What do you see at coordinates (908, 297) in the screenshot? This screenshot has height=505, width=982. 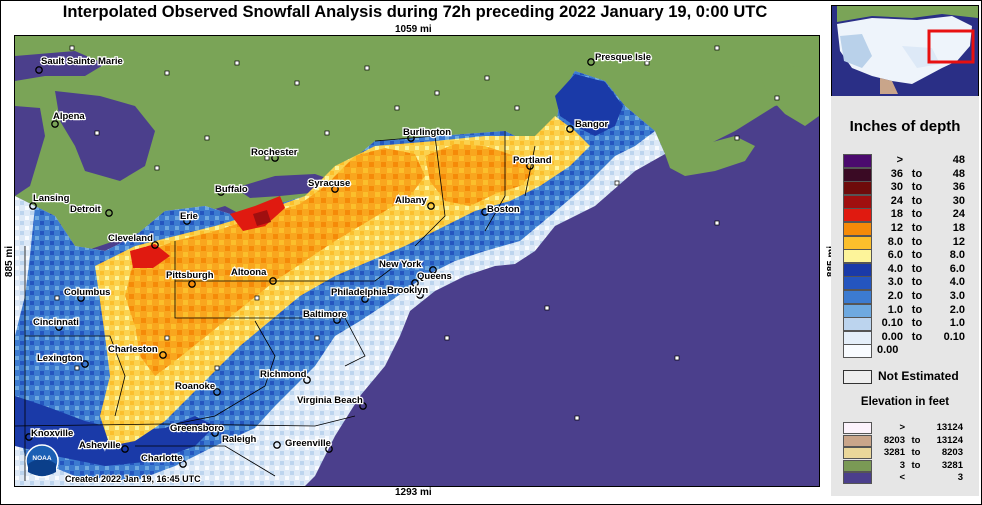 I see `legend-row: 2.0 to 3.0` at bounding box center [908, 297].